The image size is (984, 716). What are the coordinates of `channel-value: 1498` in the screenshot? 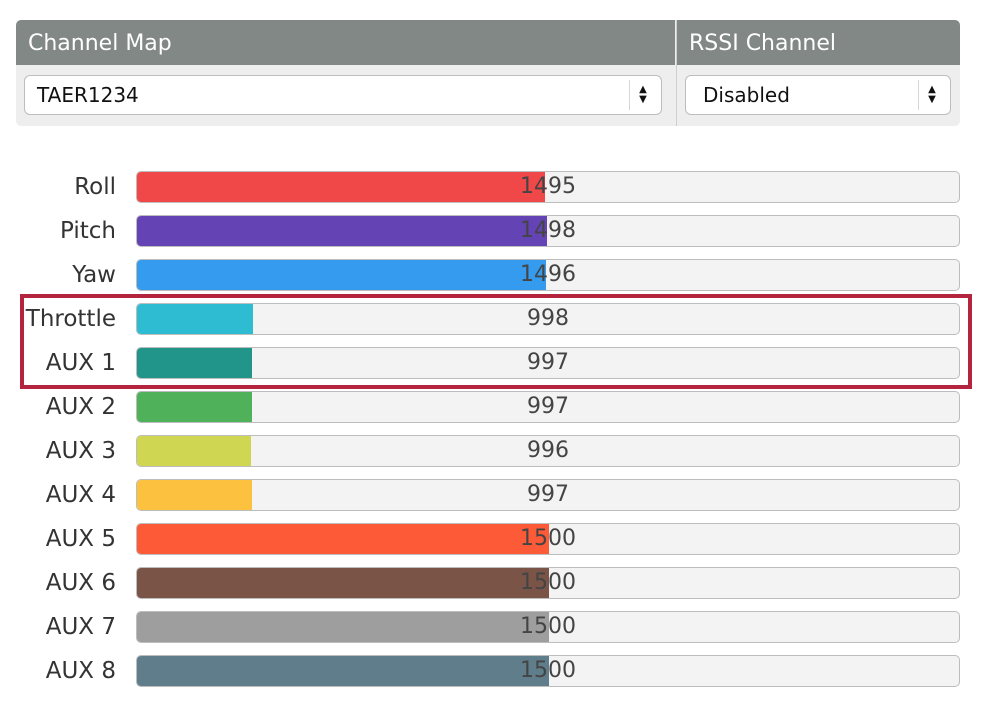 It's located at (548, 230).